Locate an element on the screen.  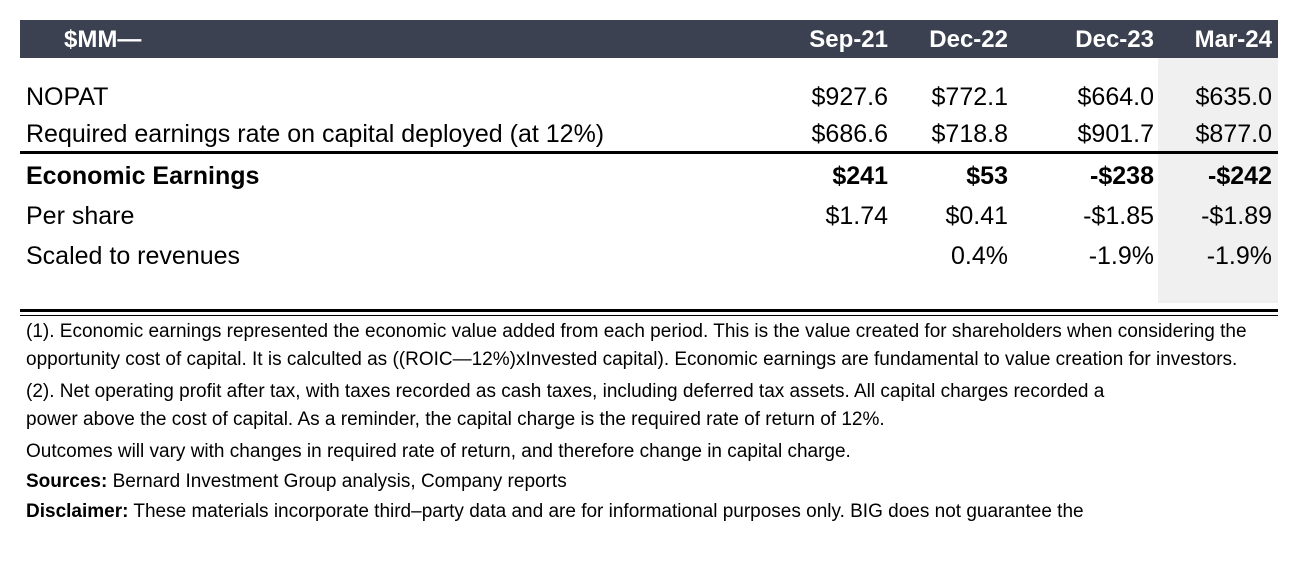
cell: $901.7 is located at coordinates (1115, 134).